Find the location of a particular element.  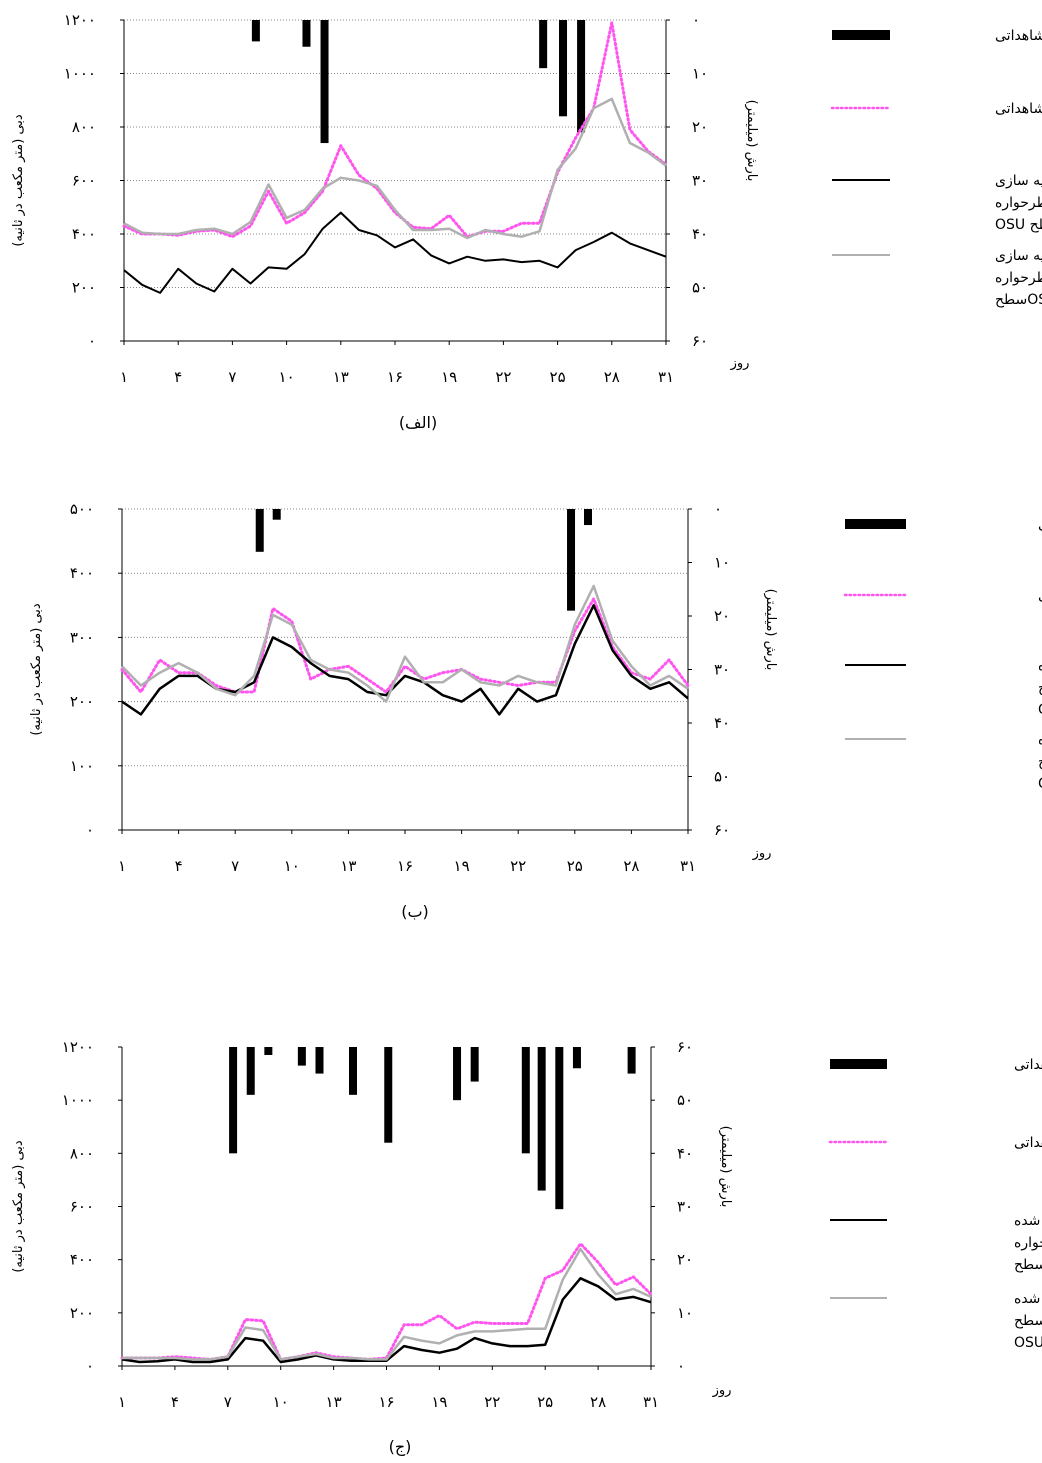

y-tick-label: ۸۰۰ is located at coordinates (84, 127).